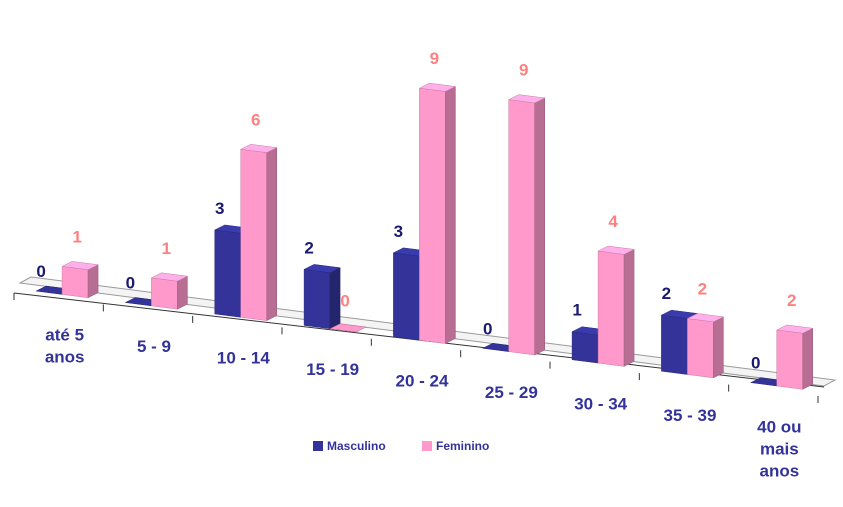 The height and width of the screenshot is (507, 843). Describe the element at coordinates (166, 248) in the screenshot. I see `value-label-feminino-1: 1` at that location.